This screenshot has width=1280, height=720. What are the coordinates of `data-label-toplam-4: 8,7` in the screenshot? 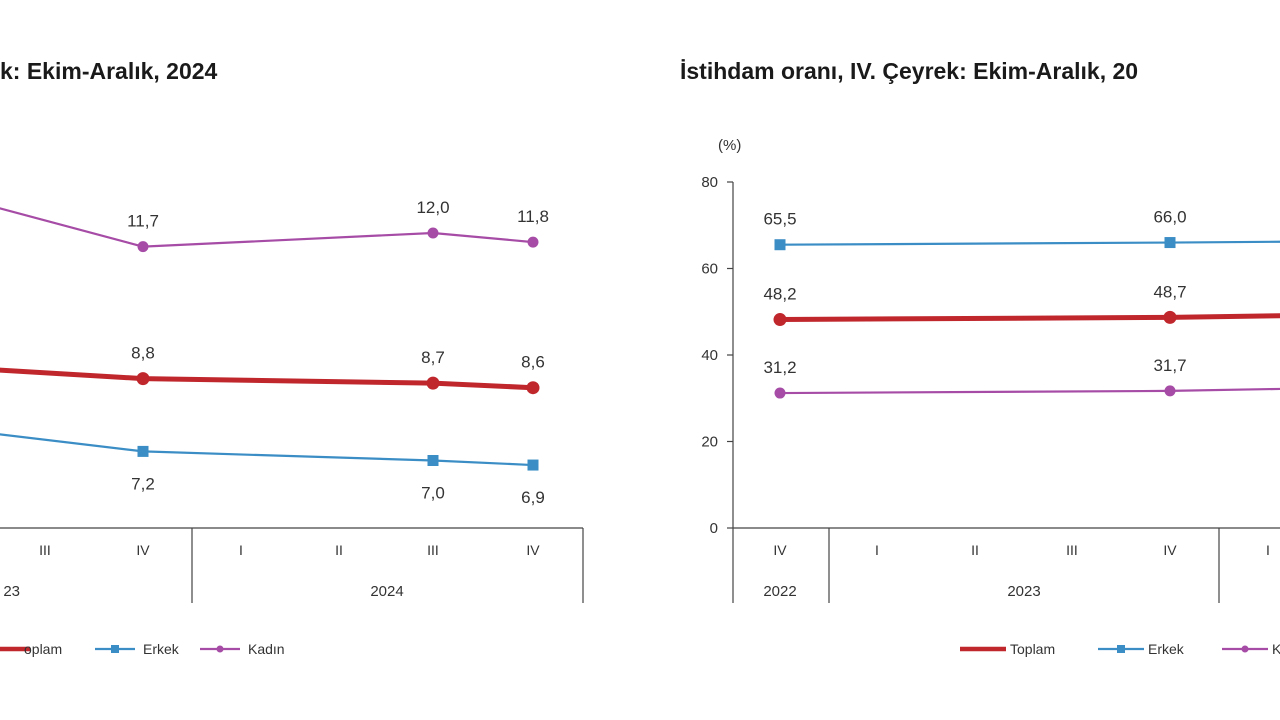 It's located at (433, 357).